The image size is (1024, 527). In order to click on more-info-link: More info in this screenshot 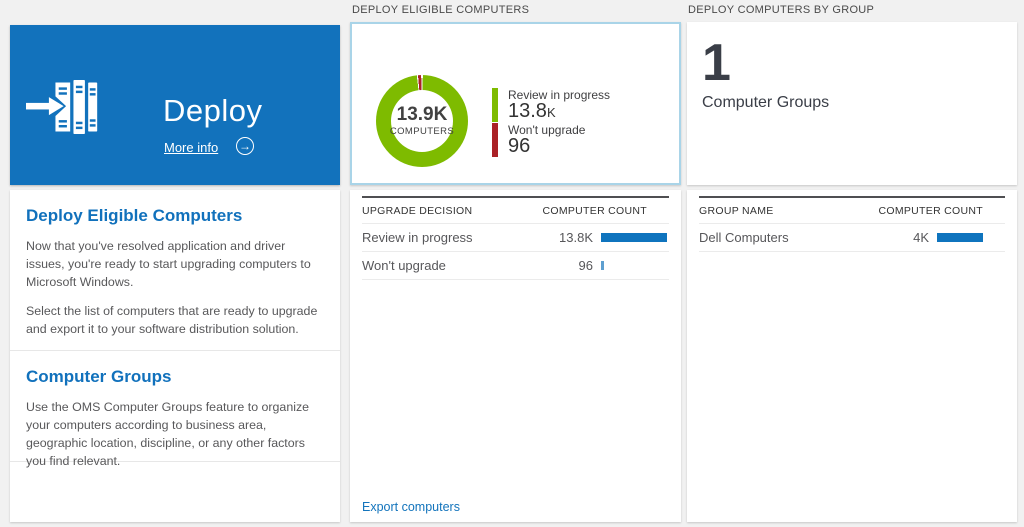, I will do `click(191, 147)`.